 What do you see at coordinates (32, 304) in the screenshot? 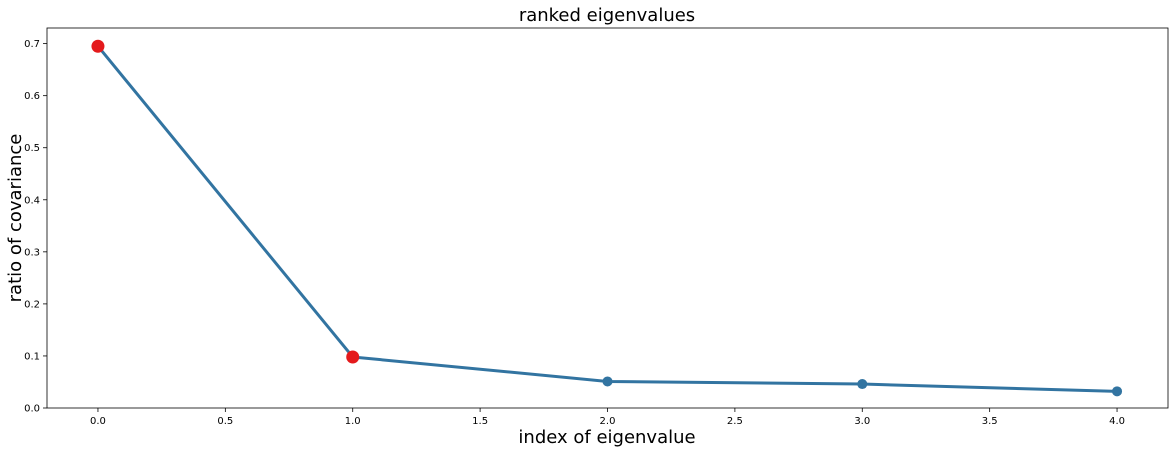
I see `y-tick-label: 0.2` at bounding box center [32, 304].